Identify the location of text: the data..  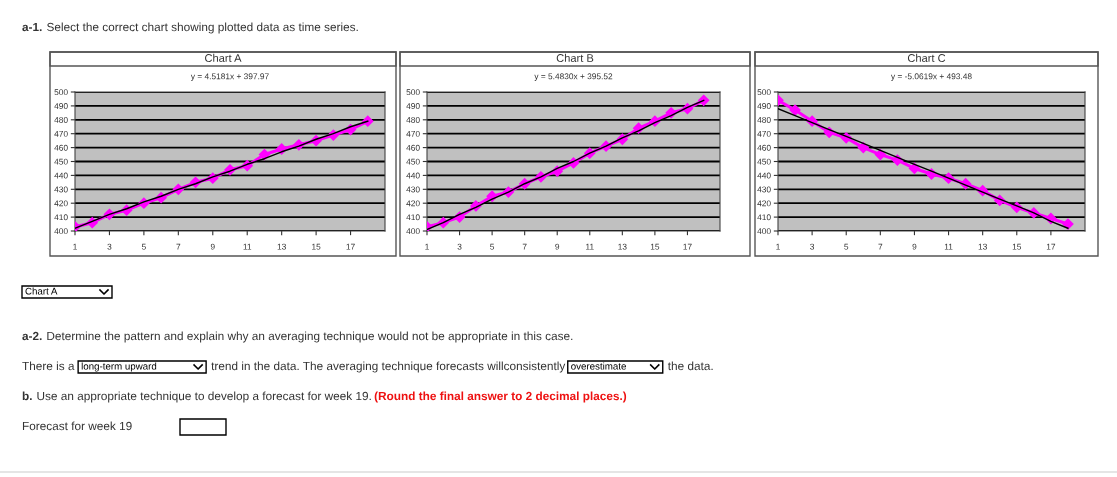
(690, 366).